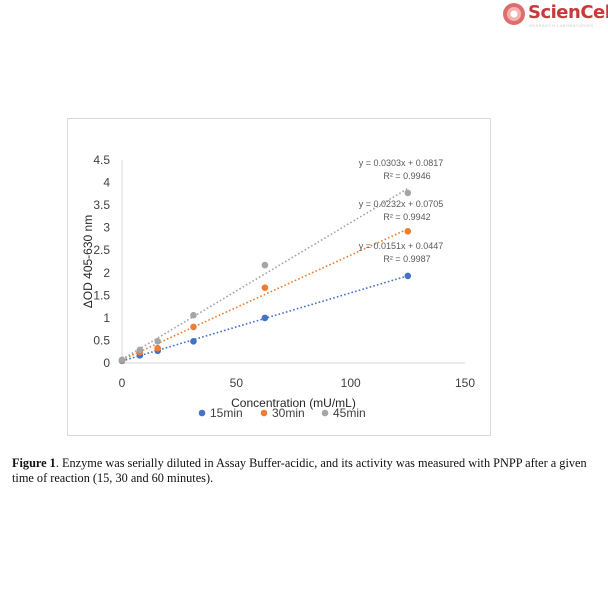 This screenshot has height=608, width=608. I want to click on x-tick-label: 150, so click(465, 383).